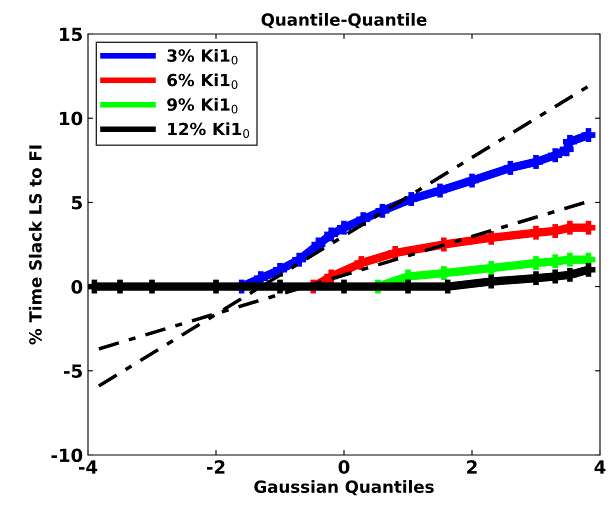  Describe the element at coordinates (77, 203) in the screenshot. I see `y-tick-label: 5` at that location.